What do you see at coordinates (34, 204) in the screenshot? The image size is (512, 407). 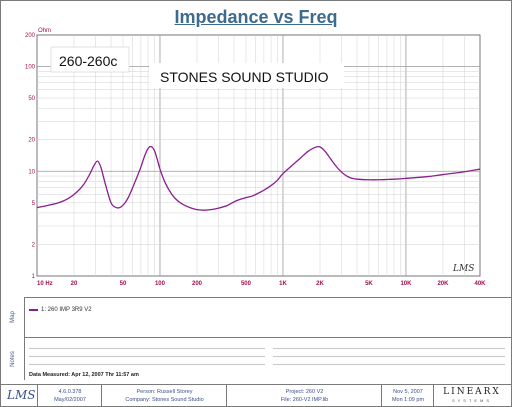 I see `y-tick-label: 5` at bounding box center [34, 204].